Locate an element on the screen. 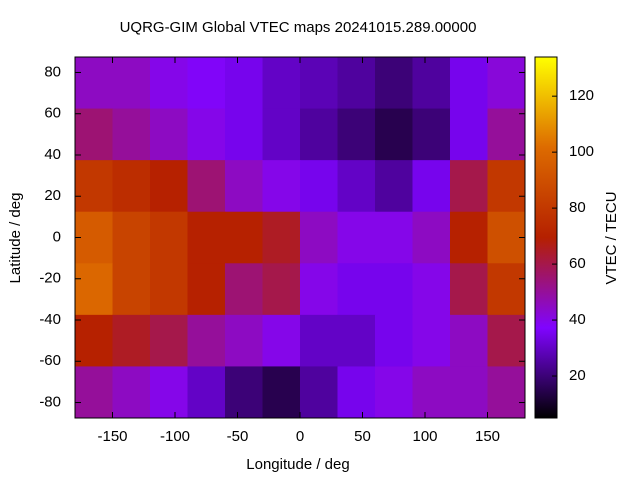 The width and height of the screenshot is (640, 485). colorbar-tick-label: 80 is located at coordinates (577, 207).